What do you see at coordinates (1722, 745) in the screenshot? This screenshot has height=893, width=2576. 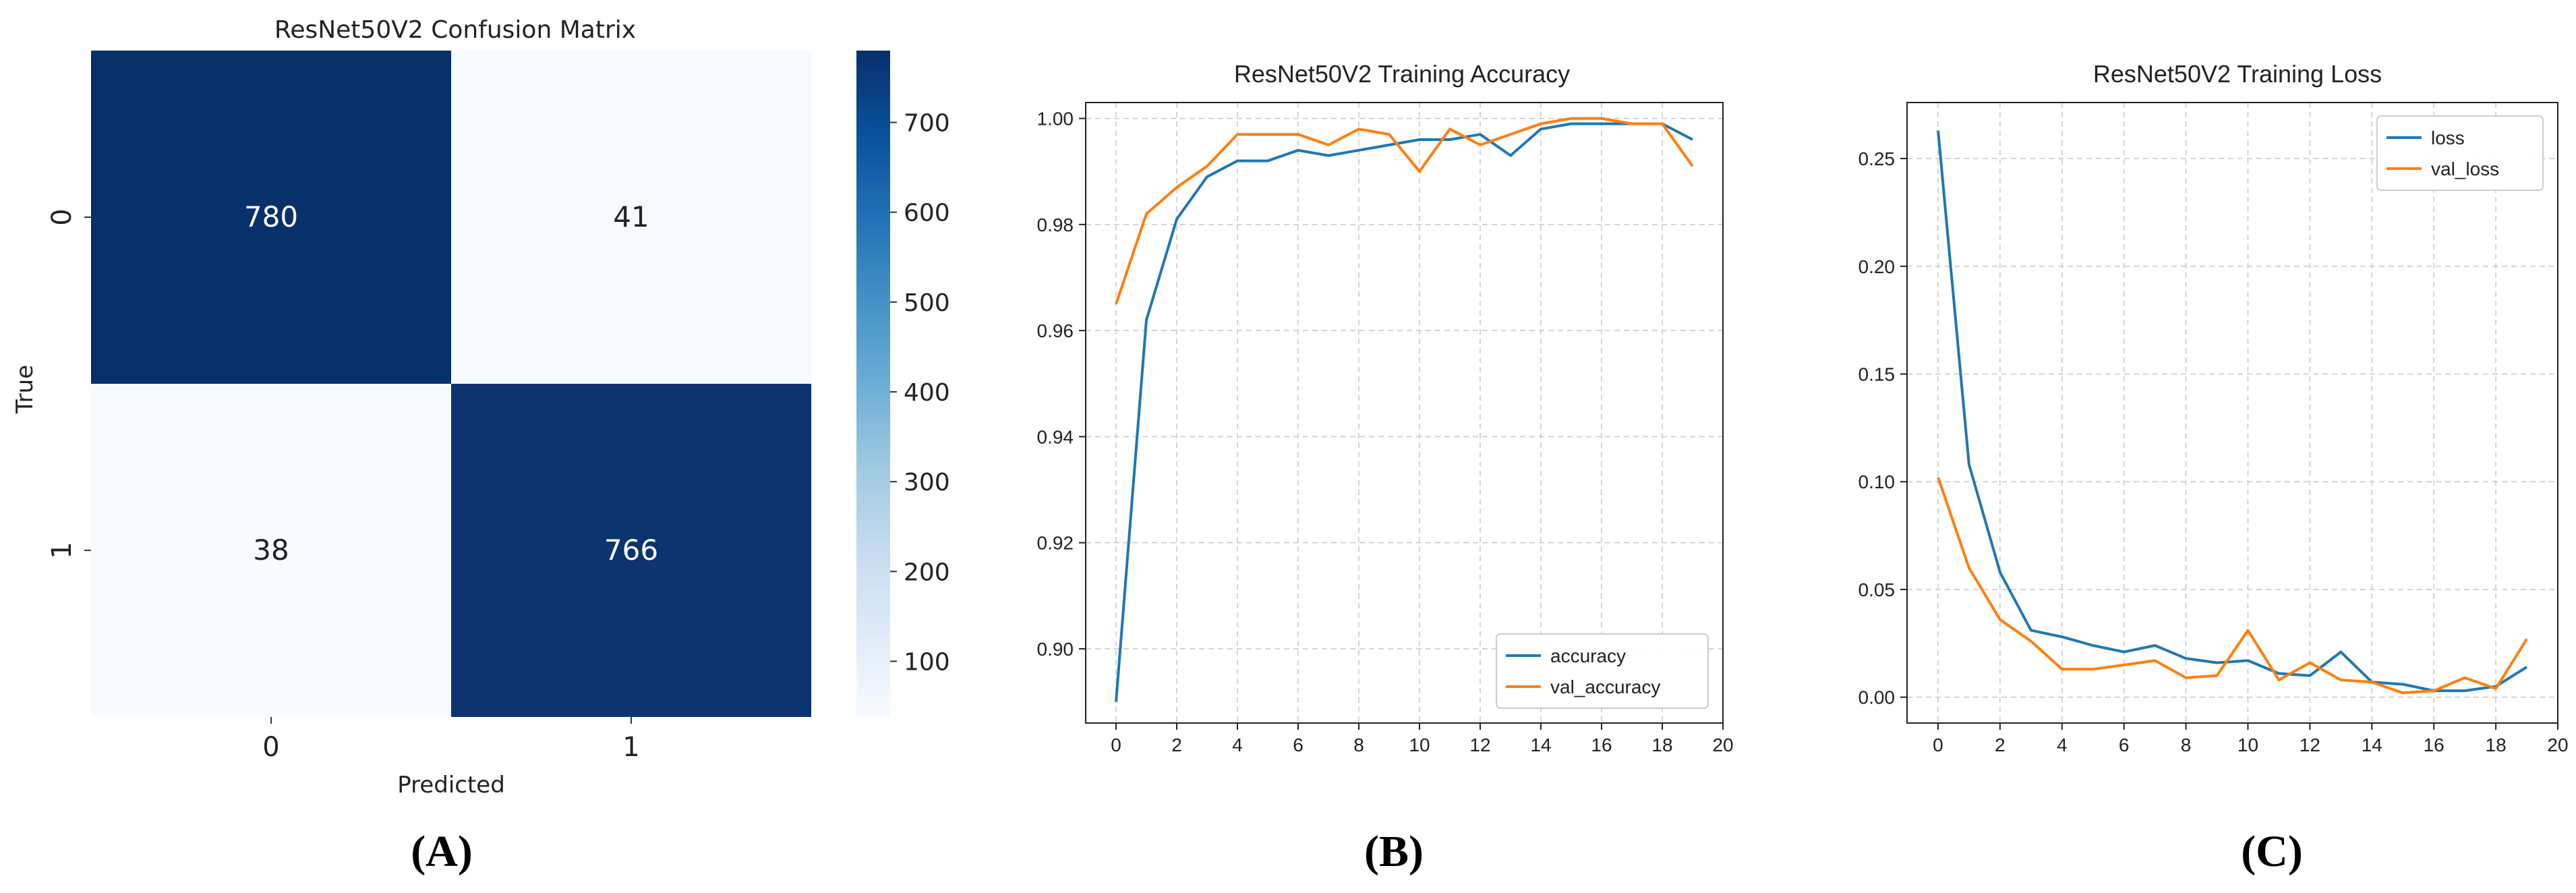 I see `acc-xtick-label: 20` at bounding box center [1722, 745].